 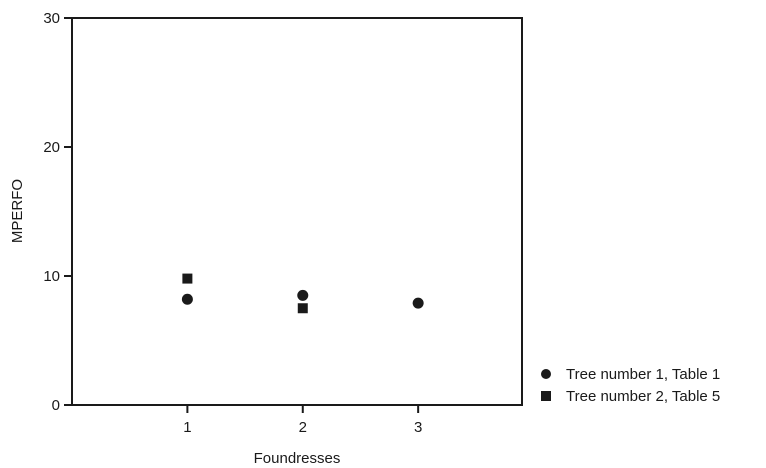 What do you see at coordinates (51, 147) in the screenshot?
I see `y-tick-label: 20` at bounding box center [51, 147].